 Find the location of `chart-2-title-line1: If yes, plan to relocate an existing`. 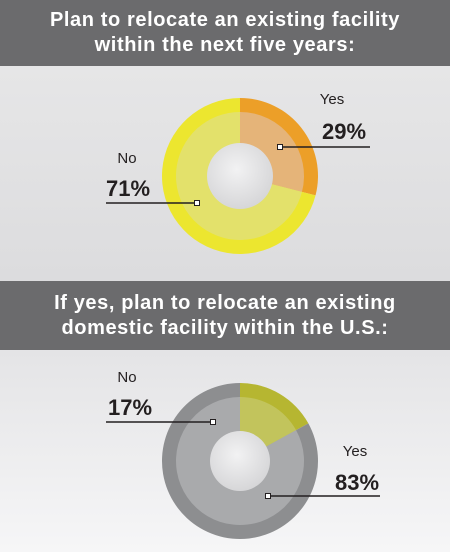

chart-2-title-line1: If yes, plan to relocate an existing is located at coordinates (225, 302).